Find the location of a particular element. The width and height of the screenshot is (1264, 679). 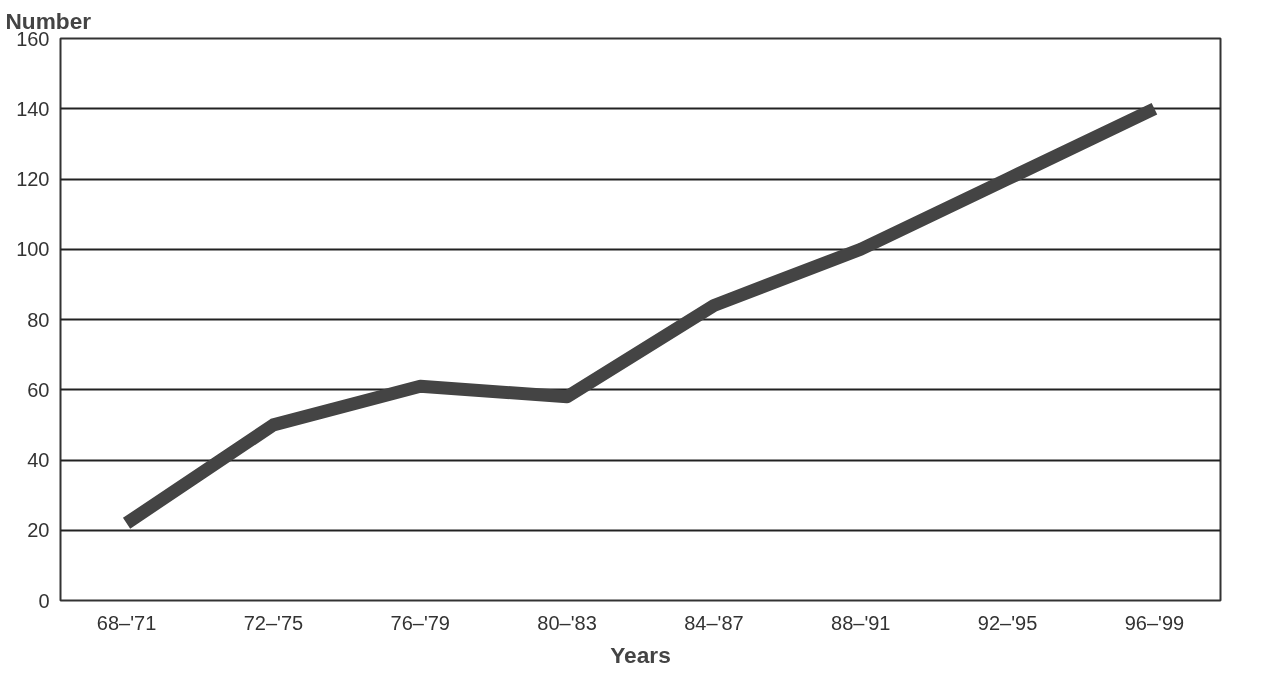

y-tick-label: 0 is located at coordinates (44, 600).